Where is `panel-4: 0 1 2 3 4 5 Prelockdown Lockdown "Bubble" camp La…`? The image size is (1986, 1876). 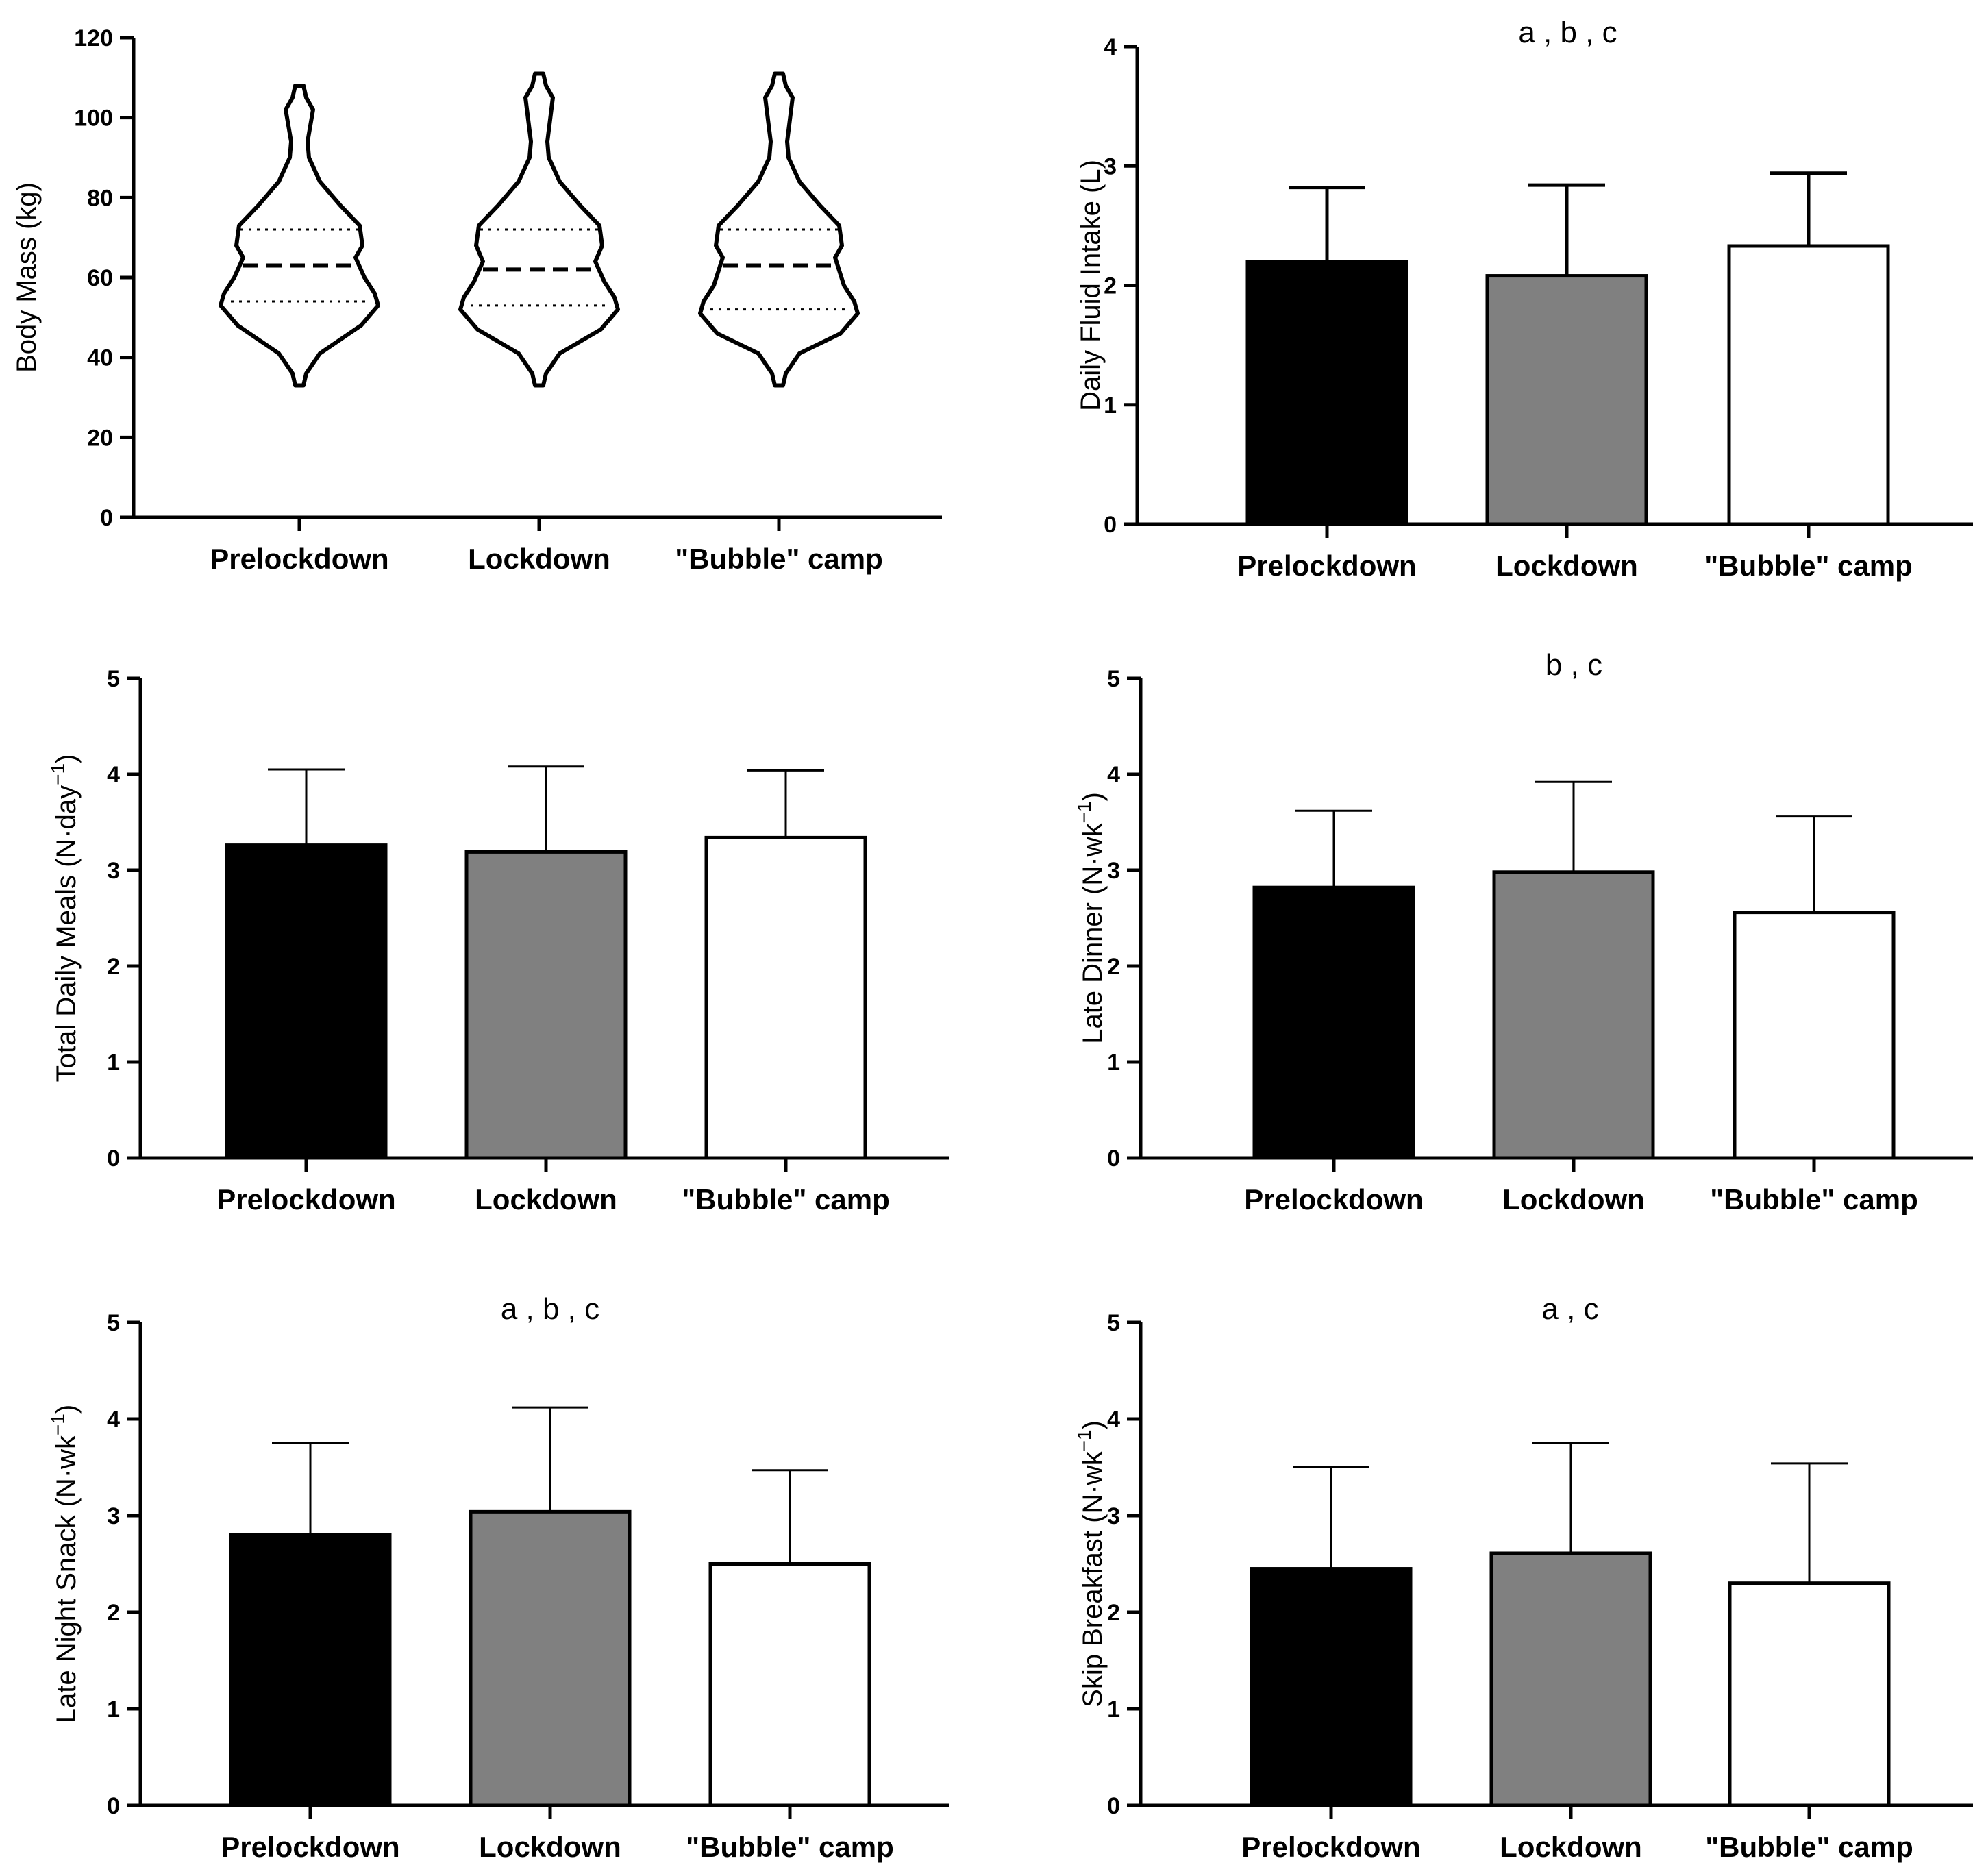
panel-4: 0 1 2 3 4 5 Prelockdown Lockdown "Bubble" camp La… is located at coordinates (1523, 931).